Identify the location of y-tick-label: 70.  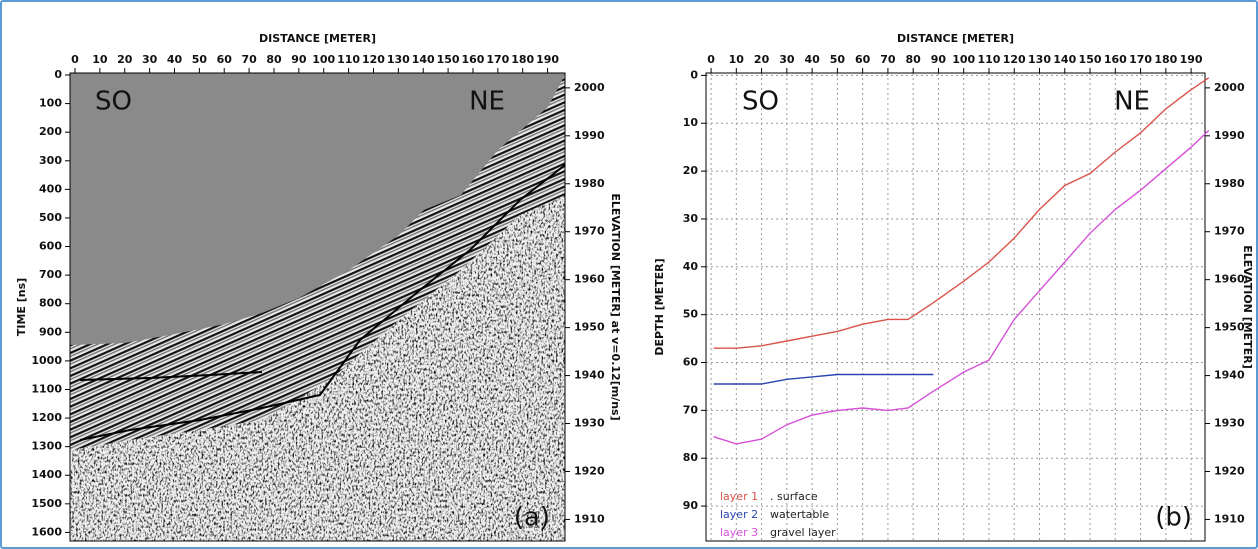
(691, 409).